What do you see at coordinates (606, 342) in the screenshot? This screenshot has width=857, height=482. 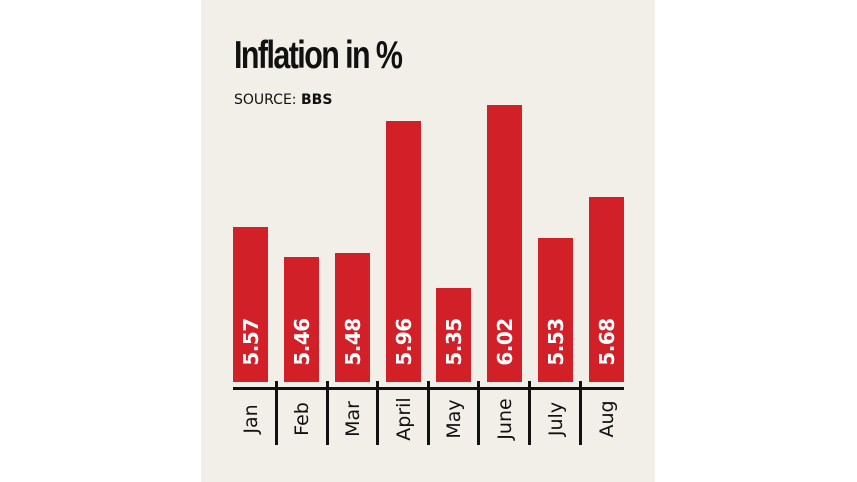 I see `bar-value: 5.68` at bounding box center [606, 342].